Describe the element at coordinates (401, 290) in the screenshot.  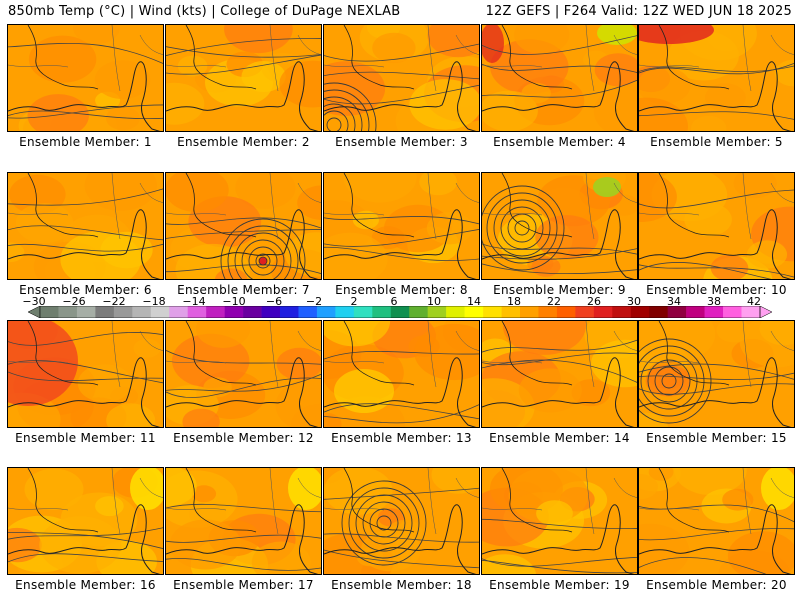
I see `panel-label: Ensemble Member: 8` at that location.